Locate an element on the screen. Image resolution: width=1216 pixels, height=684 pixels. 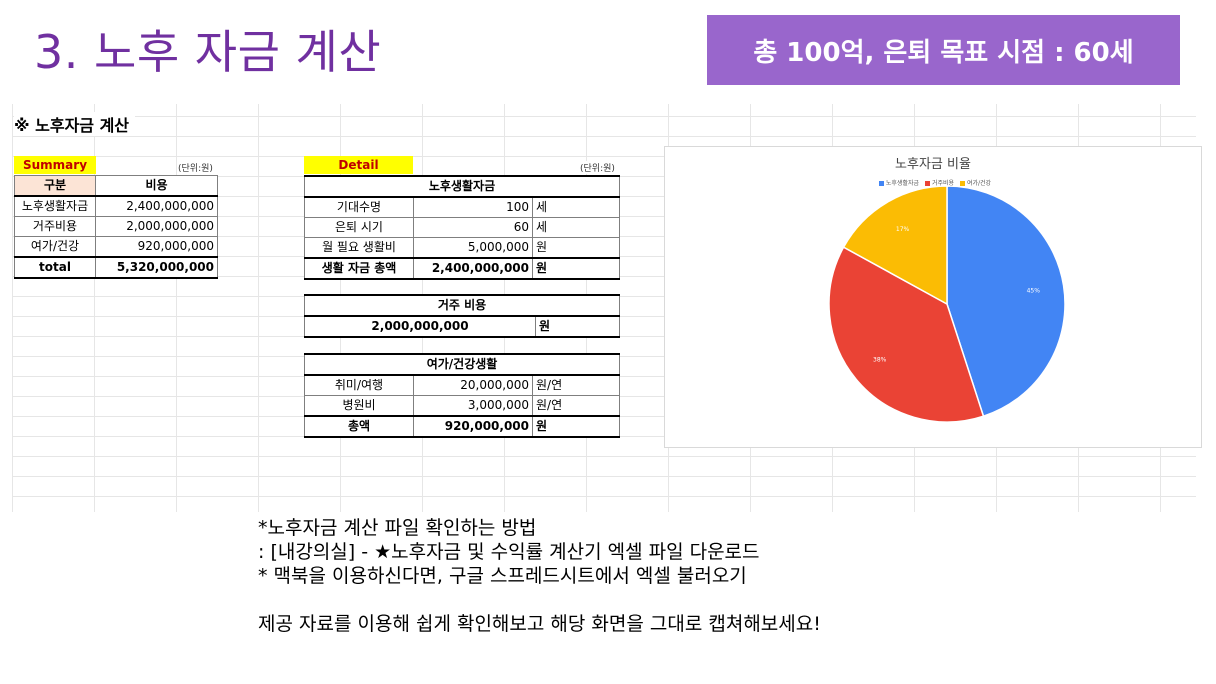
chart-legend: 노후생활자금 거주비용 여가/건강 is located at coordinates (933, 182).